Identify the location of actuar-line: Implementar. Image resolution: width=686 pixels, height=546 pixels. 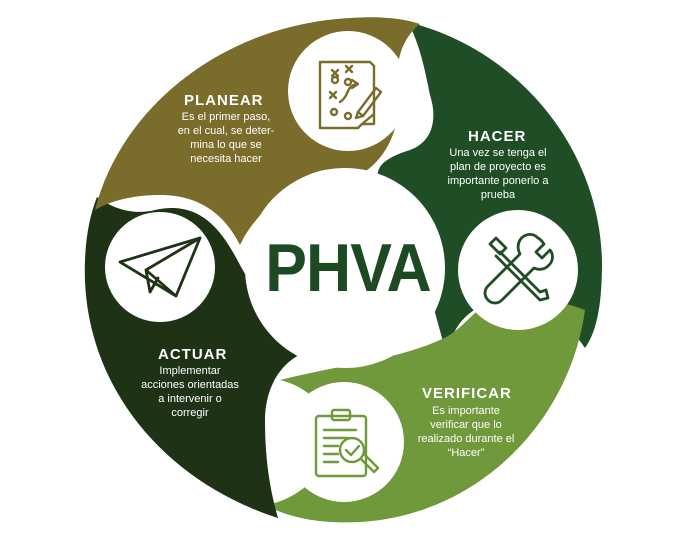
(190, 371).